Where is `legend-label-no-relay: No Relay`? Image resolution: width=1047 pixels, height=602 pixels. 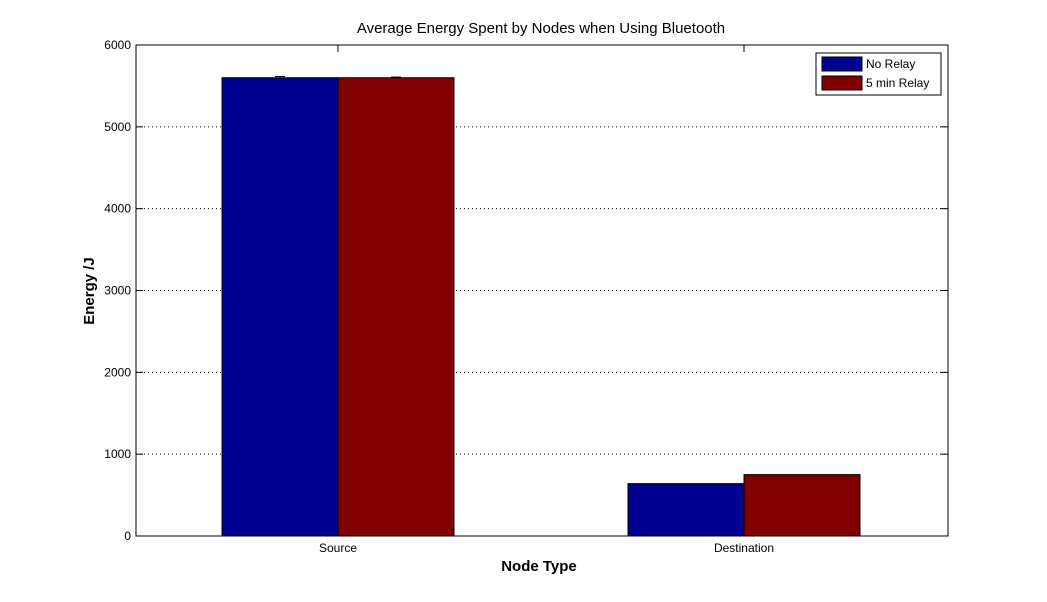 legend-label-no-relay: No Relay is located at coordinates (890, 64).